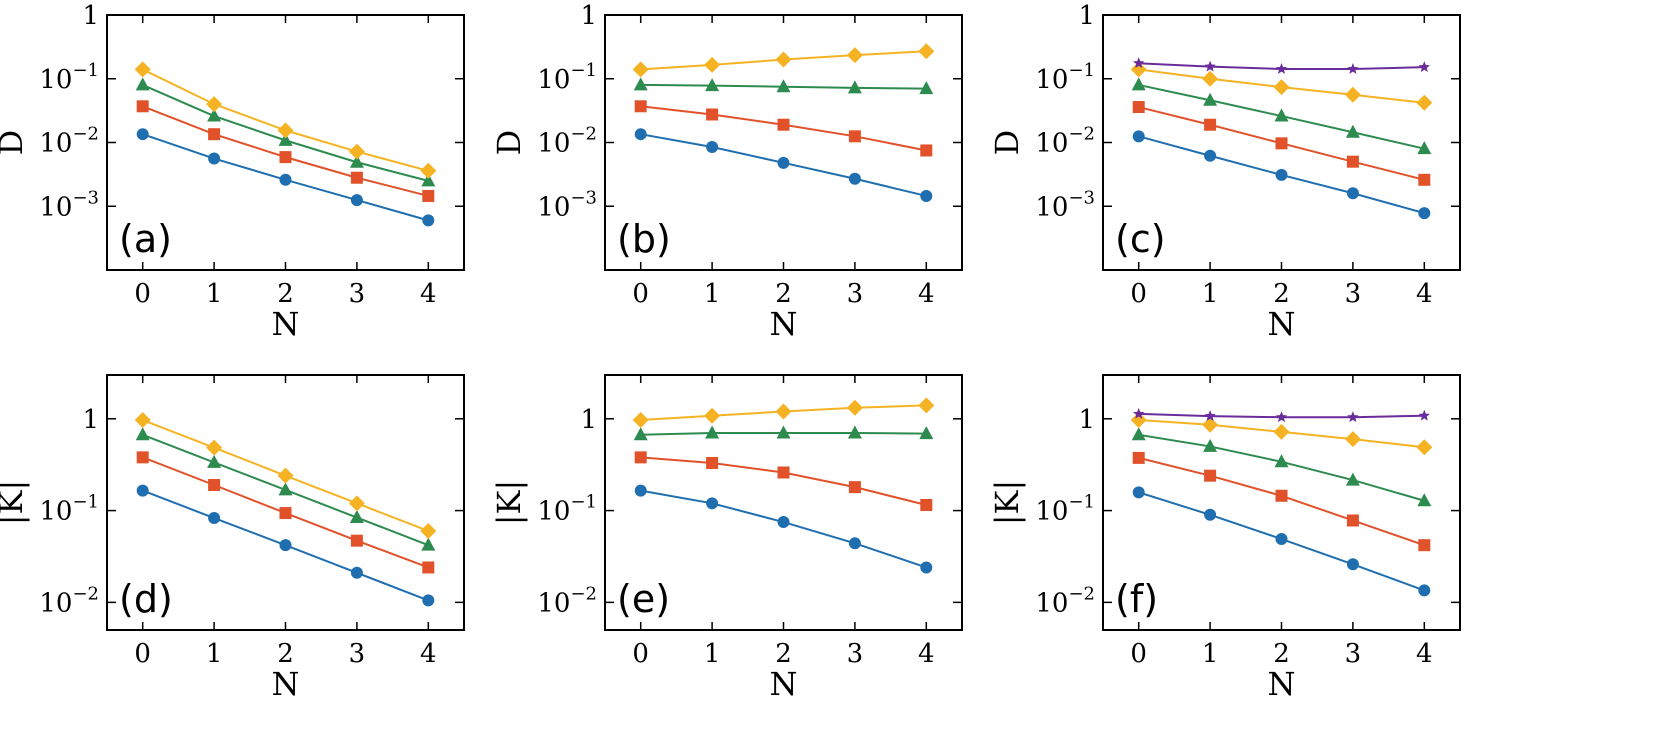 This screenshot has height=740, width=1660. Describe the element at coordinates (783, 529) in the screenshot. I see `series-line-circle` at that location.